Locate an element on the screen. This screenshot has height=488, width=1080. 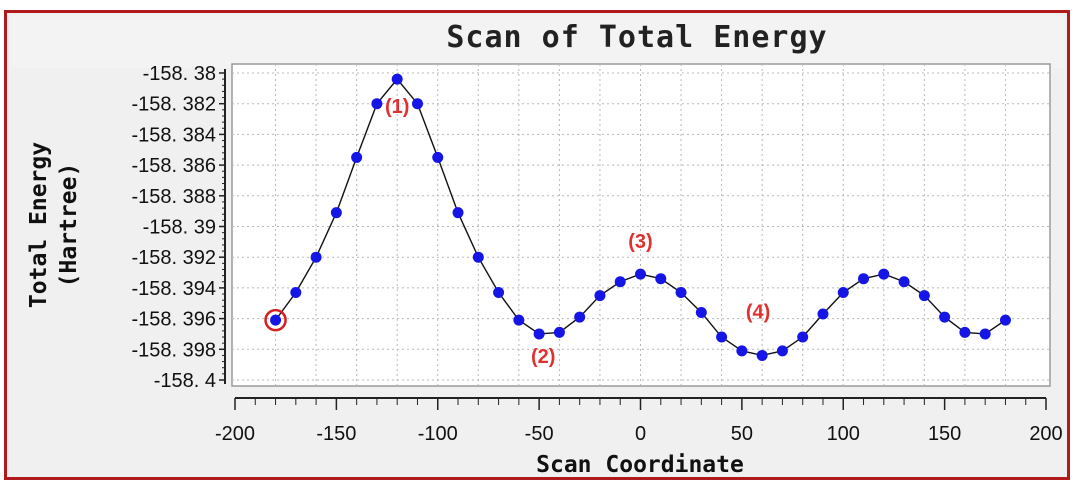
x-tick-label: -50 is located at coordinates (539, 434).